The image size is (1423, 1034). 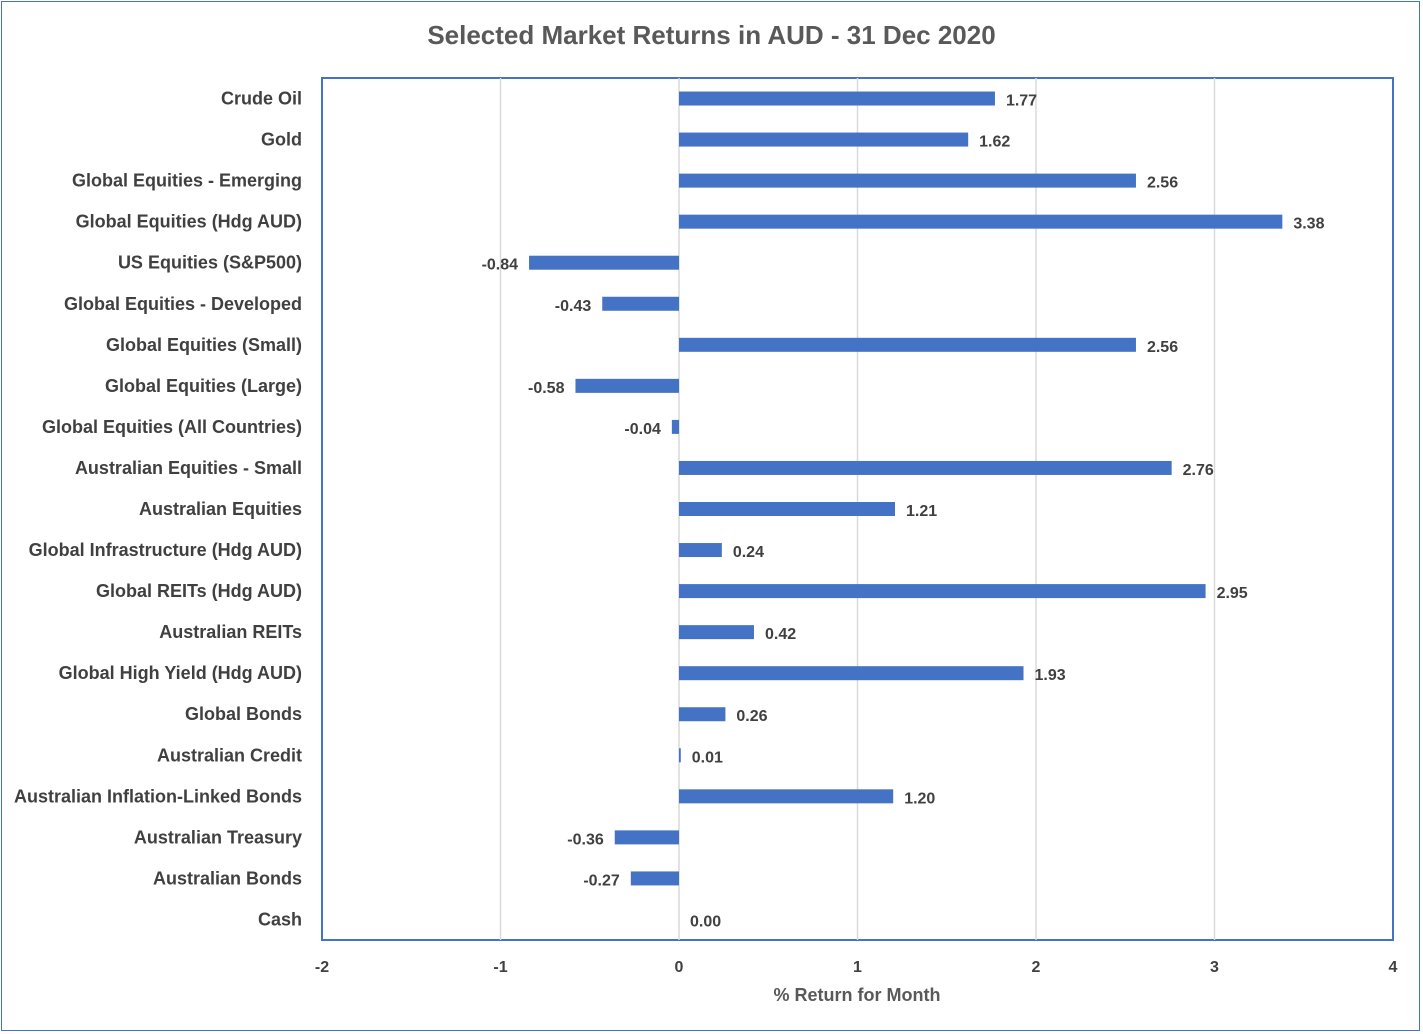 What do you see at coordinates (281, 140) in the screenshot?
I see `category-label: Gold` at bounding box center [281, 140].